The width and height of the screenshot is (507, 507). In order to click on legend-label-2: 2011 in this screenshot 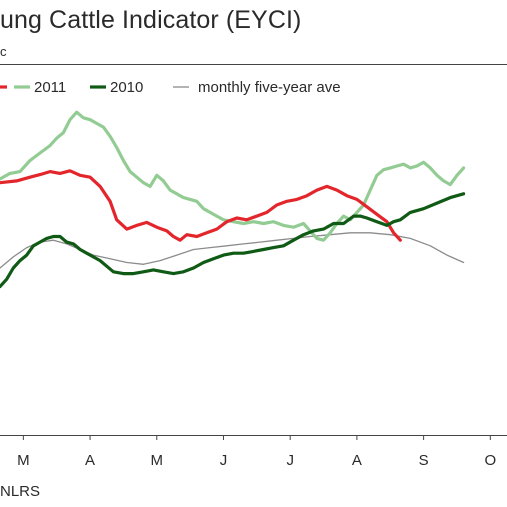, I will do `click(50, 87)`.